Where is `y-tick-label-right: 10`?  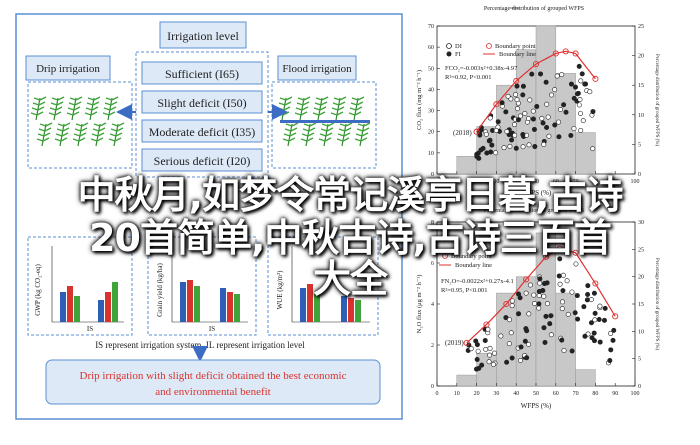
y-tick-label-right: 10 is located at coordinates (641, 116).